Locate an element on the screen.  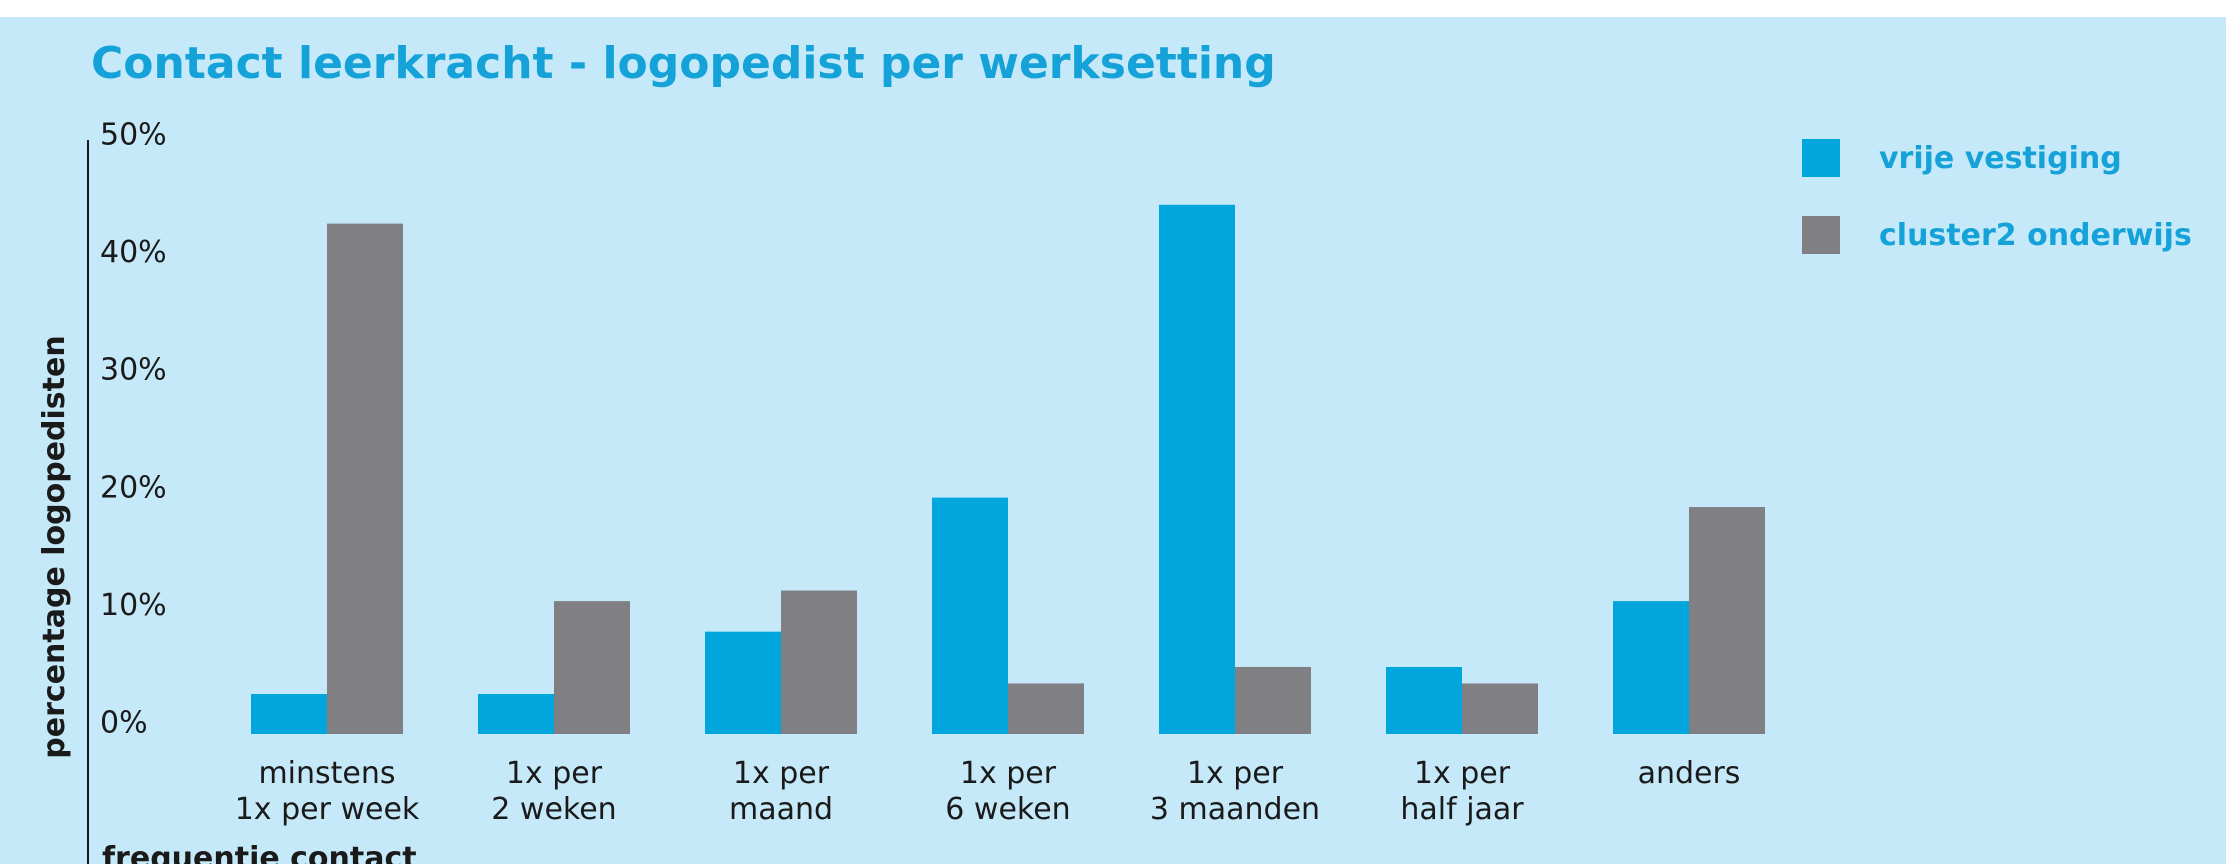
x-tick-label: 6 weken is located at coordinates (1007, 809).